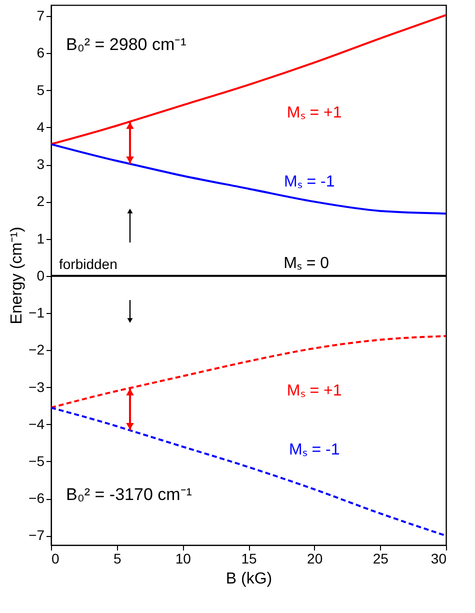  I want to click on y-axis-title: Energy (cm⁻¹), so click(17, 275).